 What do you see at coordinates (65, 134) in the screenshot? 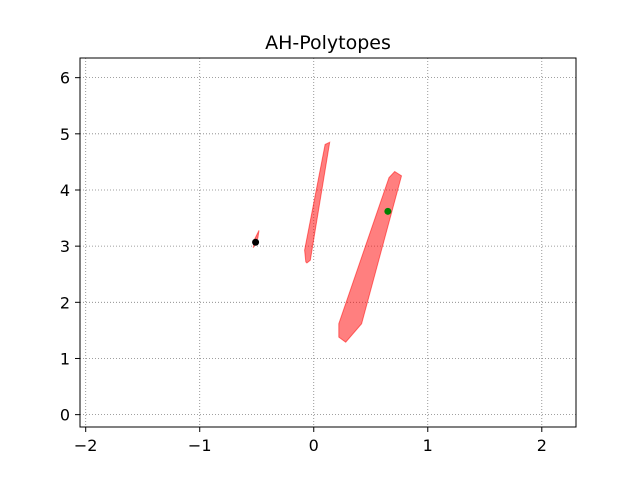
I see `y-tick-label: 5` at bounding box center [65, 134].